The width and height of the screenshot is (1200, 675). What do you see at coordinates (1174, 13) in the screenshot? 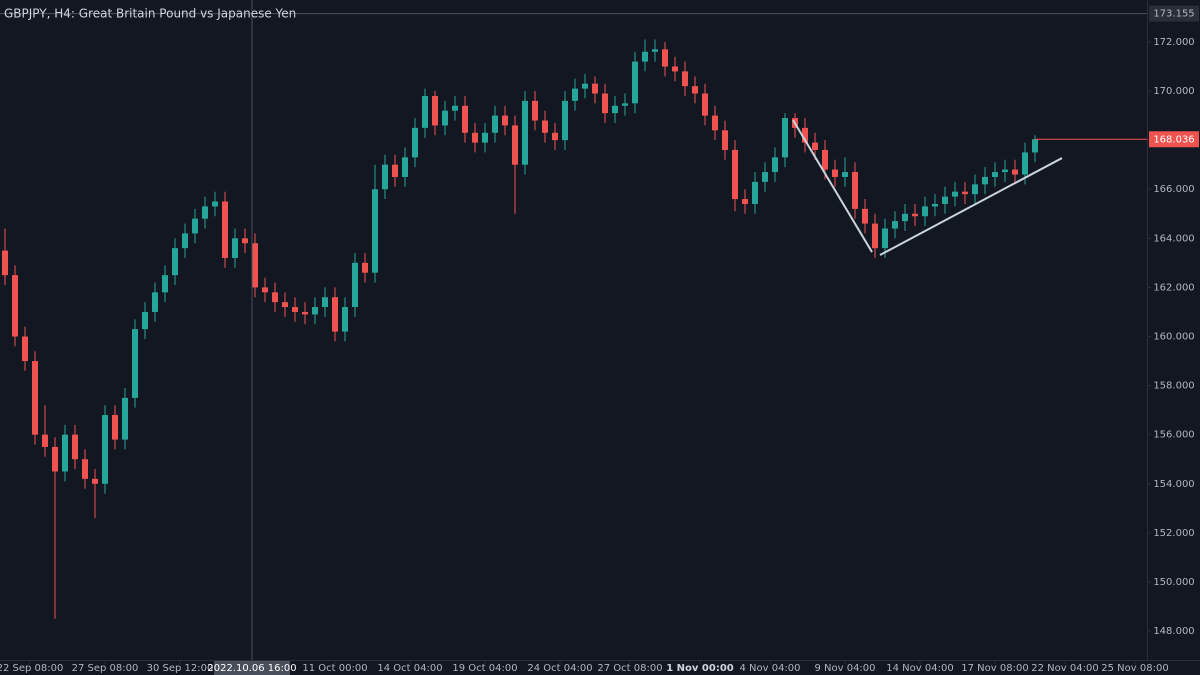
I see `crosshair-y-badge` at bounding box center [1174, 13].